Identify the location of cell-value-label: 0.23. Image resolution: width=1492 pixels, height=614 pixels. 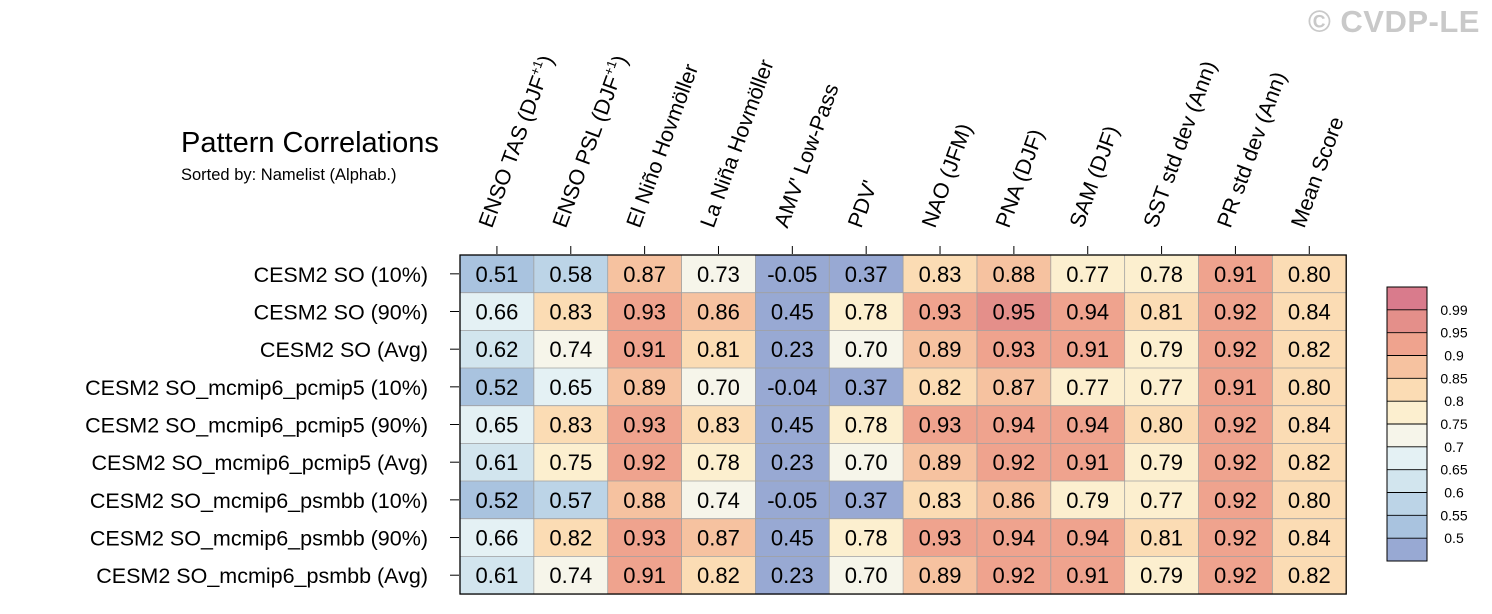
(792, 575).